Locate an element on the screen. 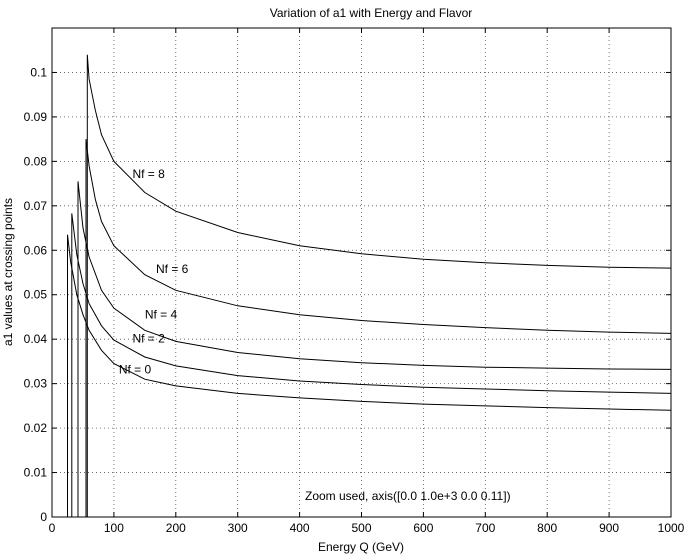  y-tick-label: 0.04 is located at coordinates (36, 339).